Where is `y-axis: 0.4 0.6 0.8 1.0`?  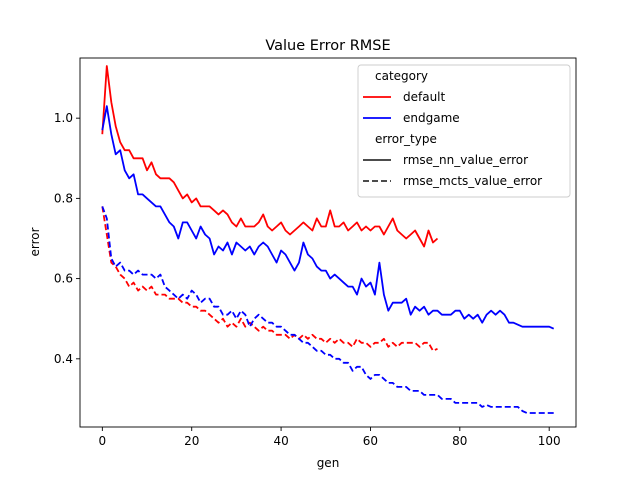 y-axis: 0.4 0.6 0.8 1.0 is located at coordinates (67, 238).